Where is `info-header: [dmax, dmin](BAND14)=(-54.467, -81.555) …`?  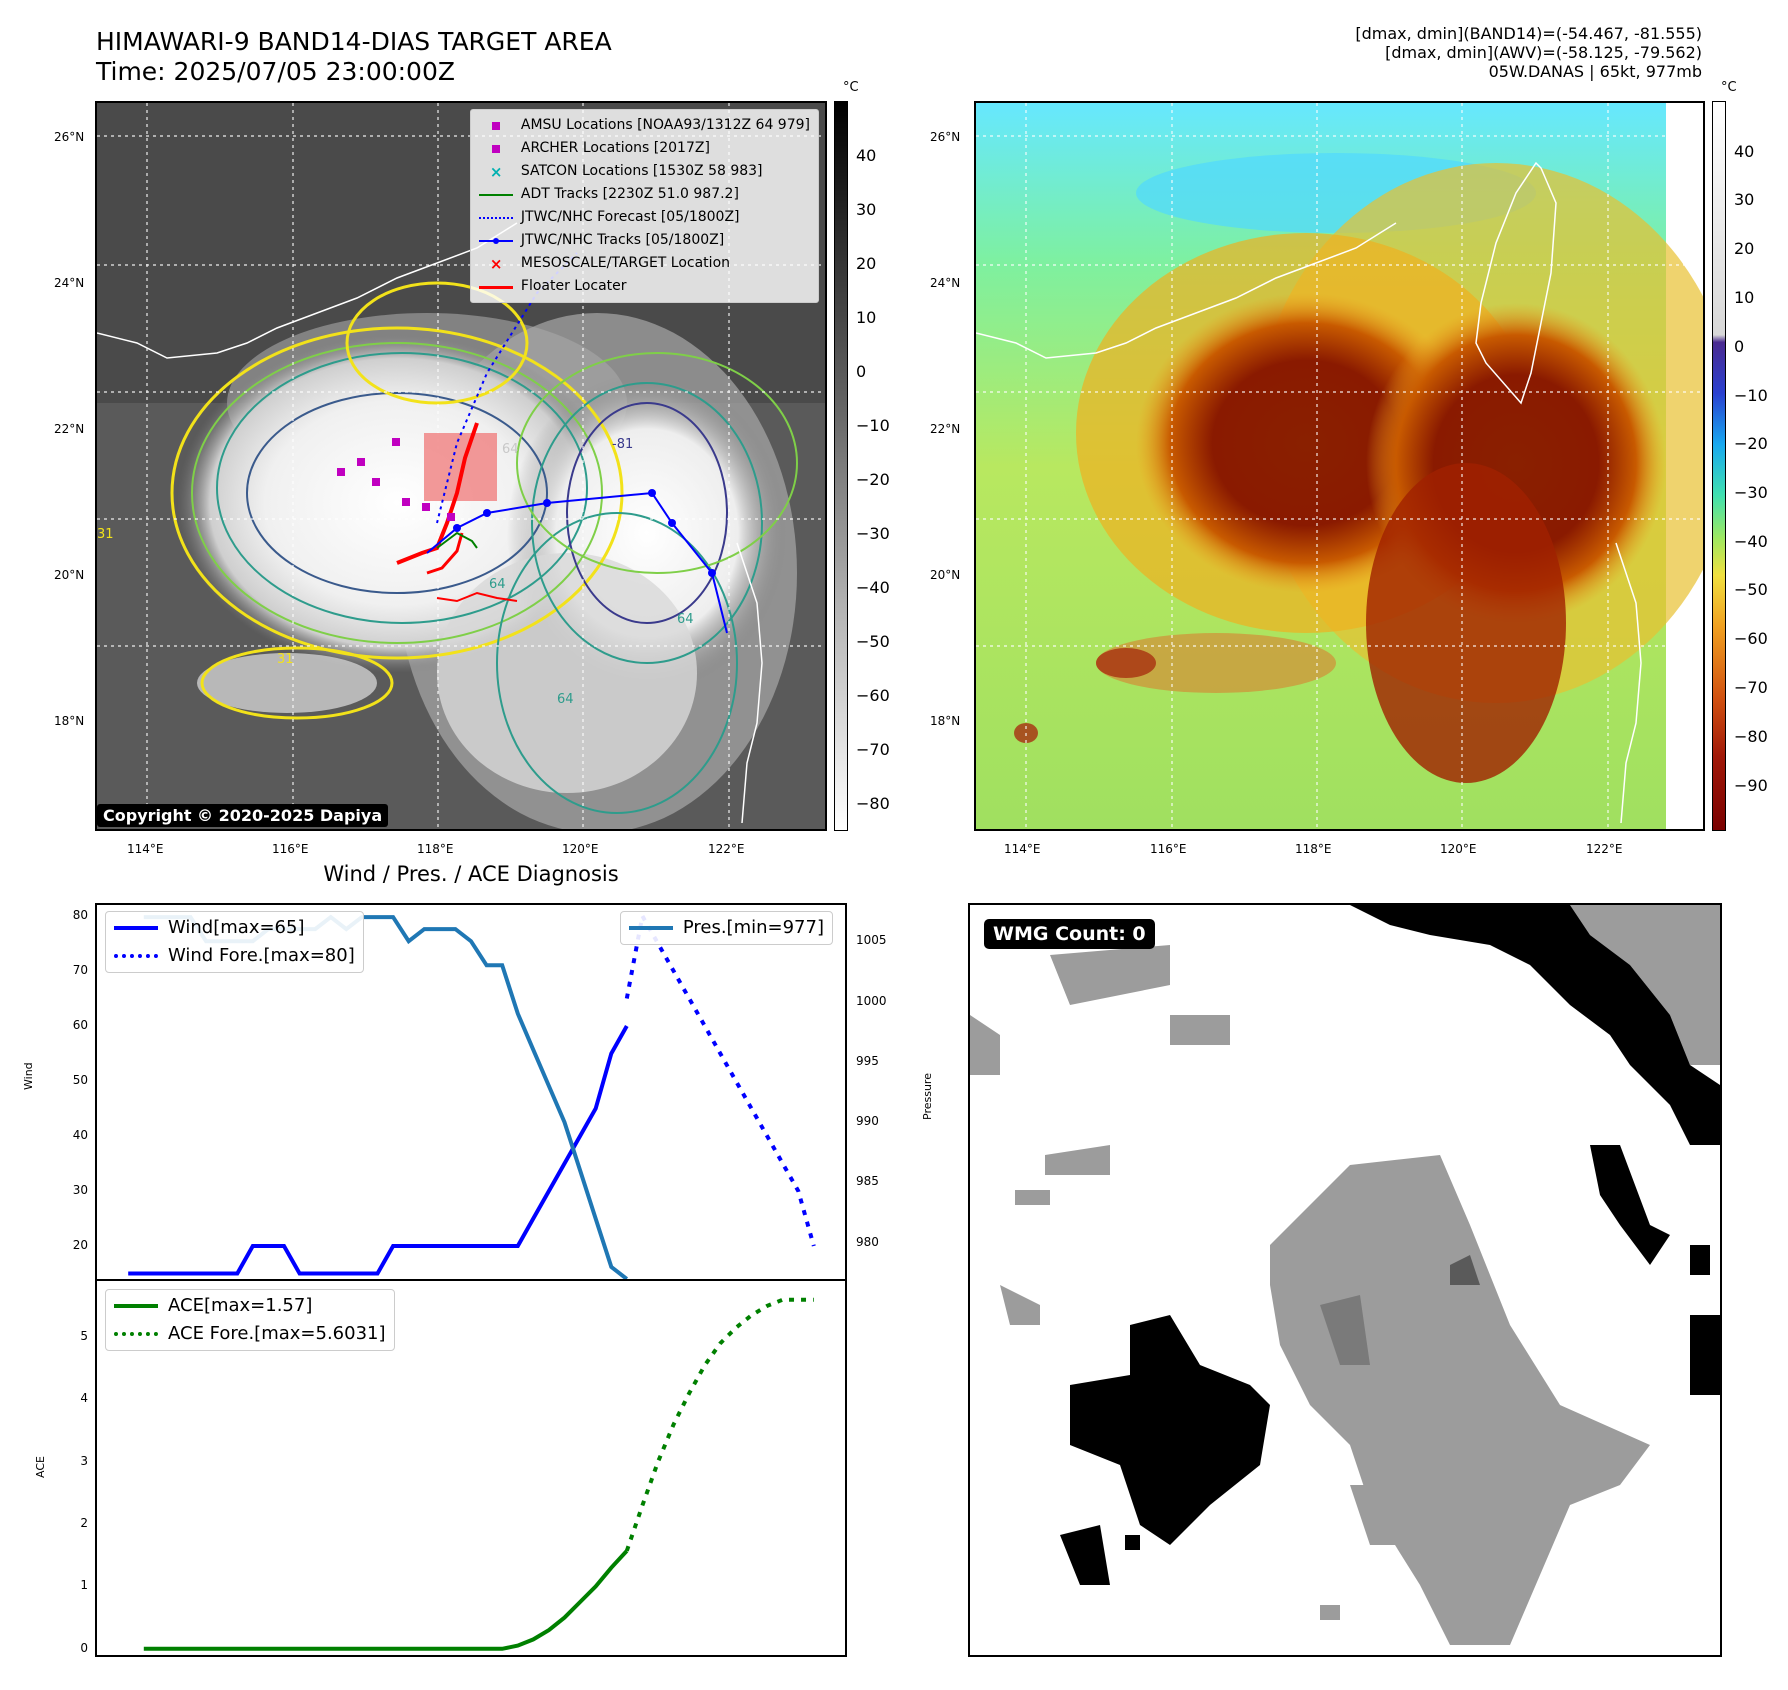
info-header: [dmax, dmin](BAND14)=(-54.467, -81.555) … is located at coordinates (1528, 52).